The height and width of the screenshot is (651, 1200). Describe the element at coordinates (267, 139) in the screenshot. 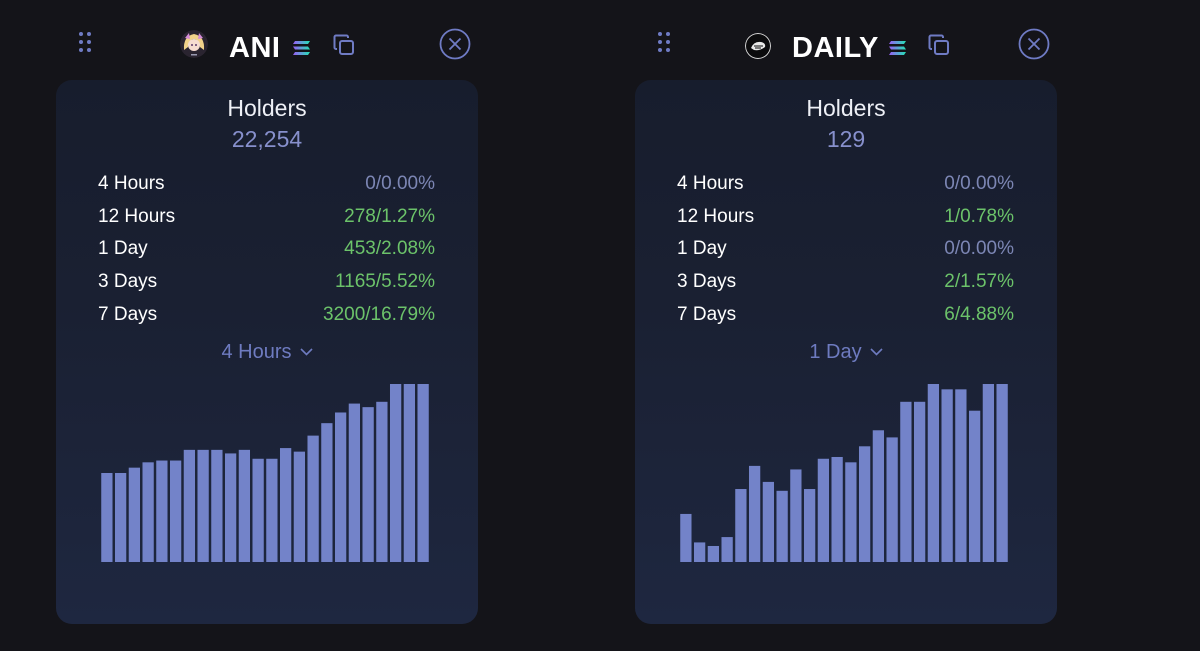

I see `holders-count: 22,254` at that location.